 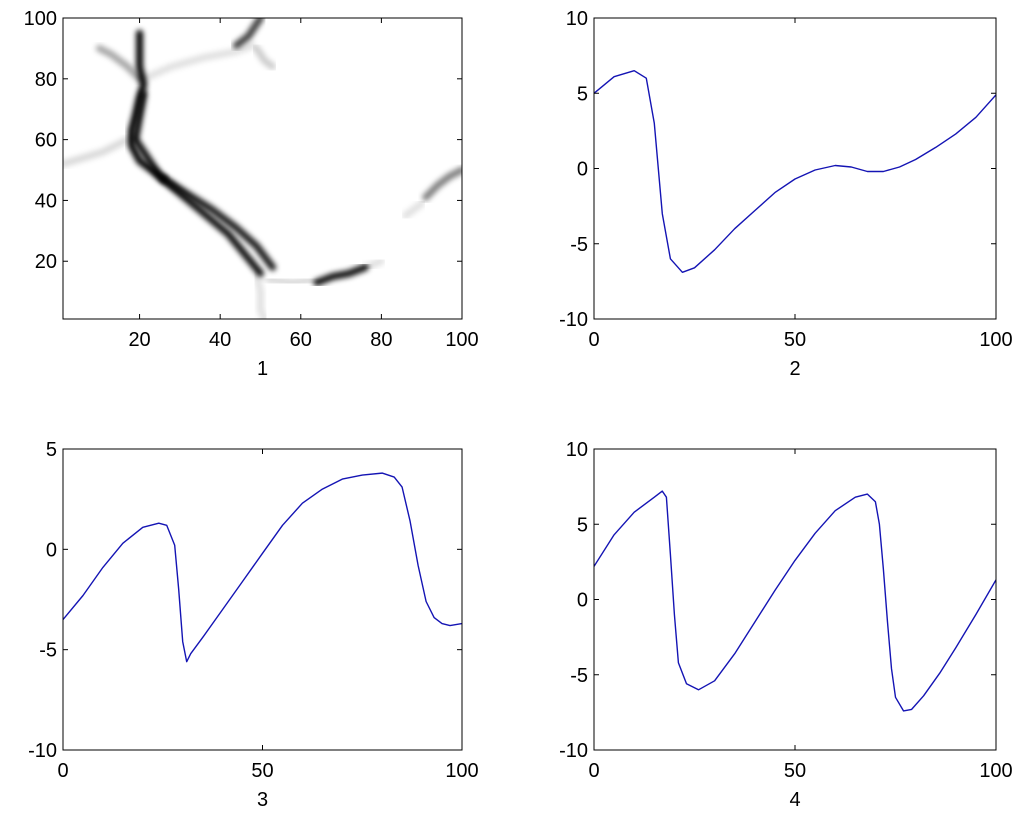 I want to click on x-axis-label: 2, so click(x=794, y=369).